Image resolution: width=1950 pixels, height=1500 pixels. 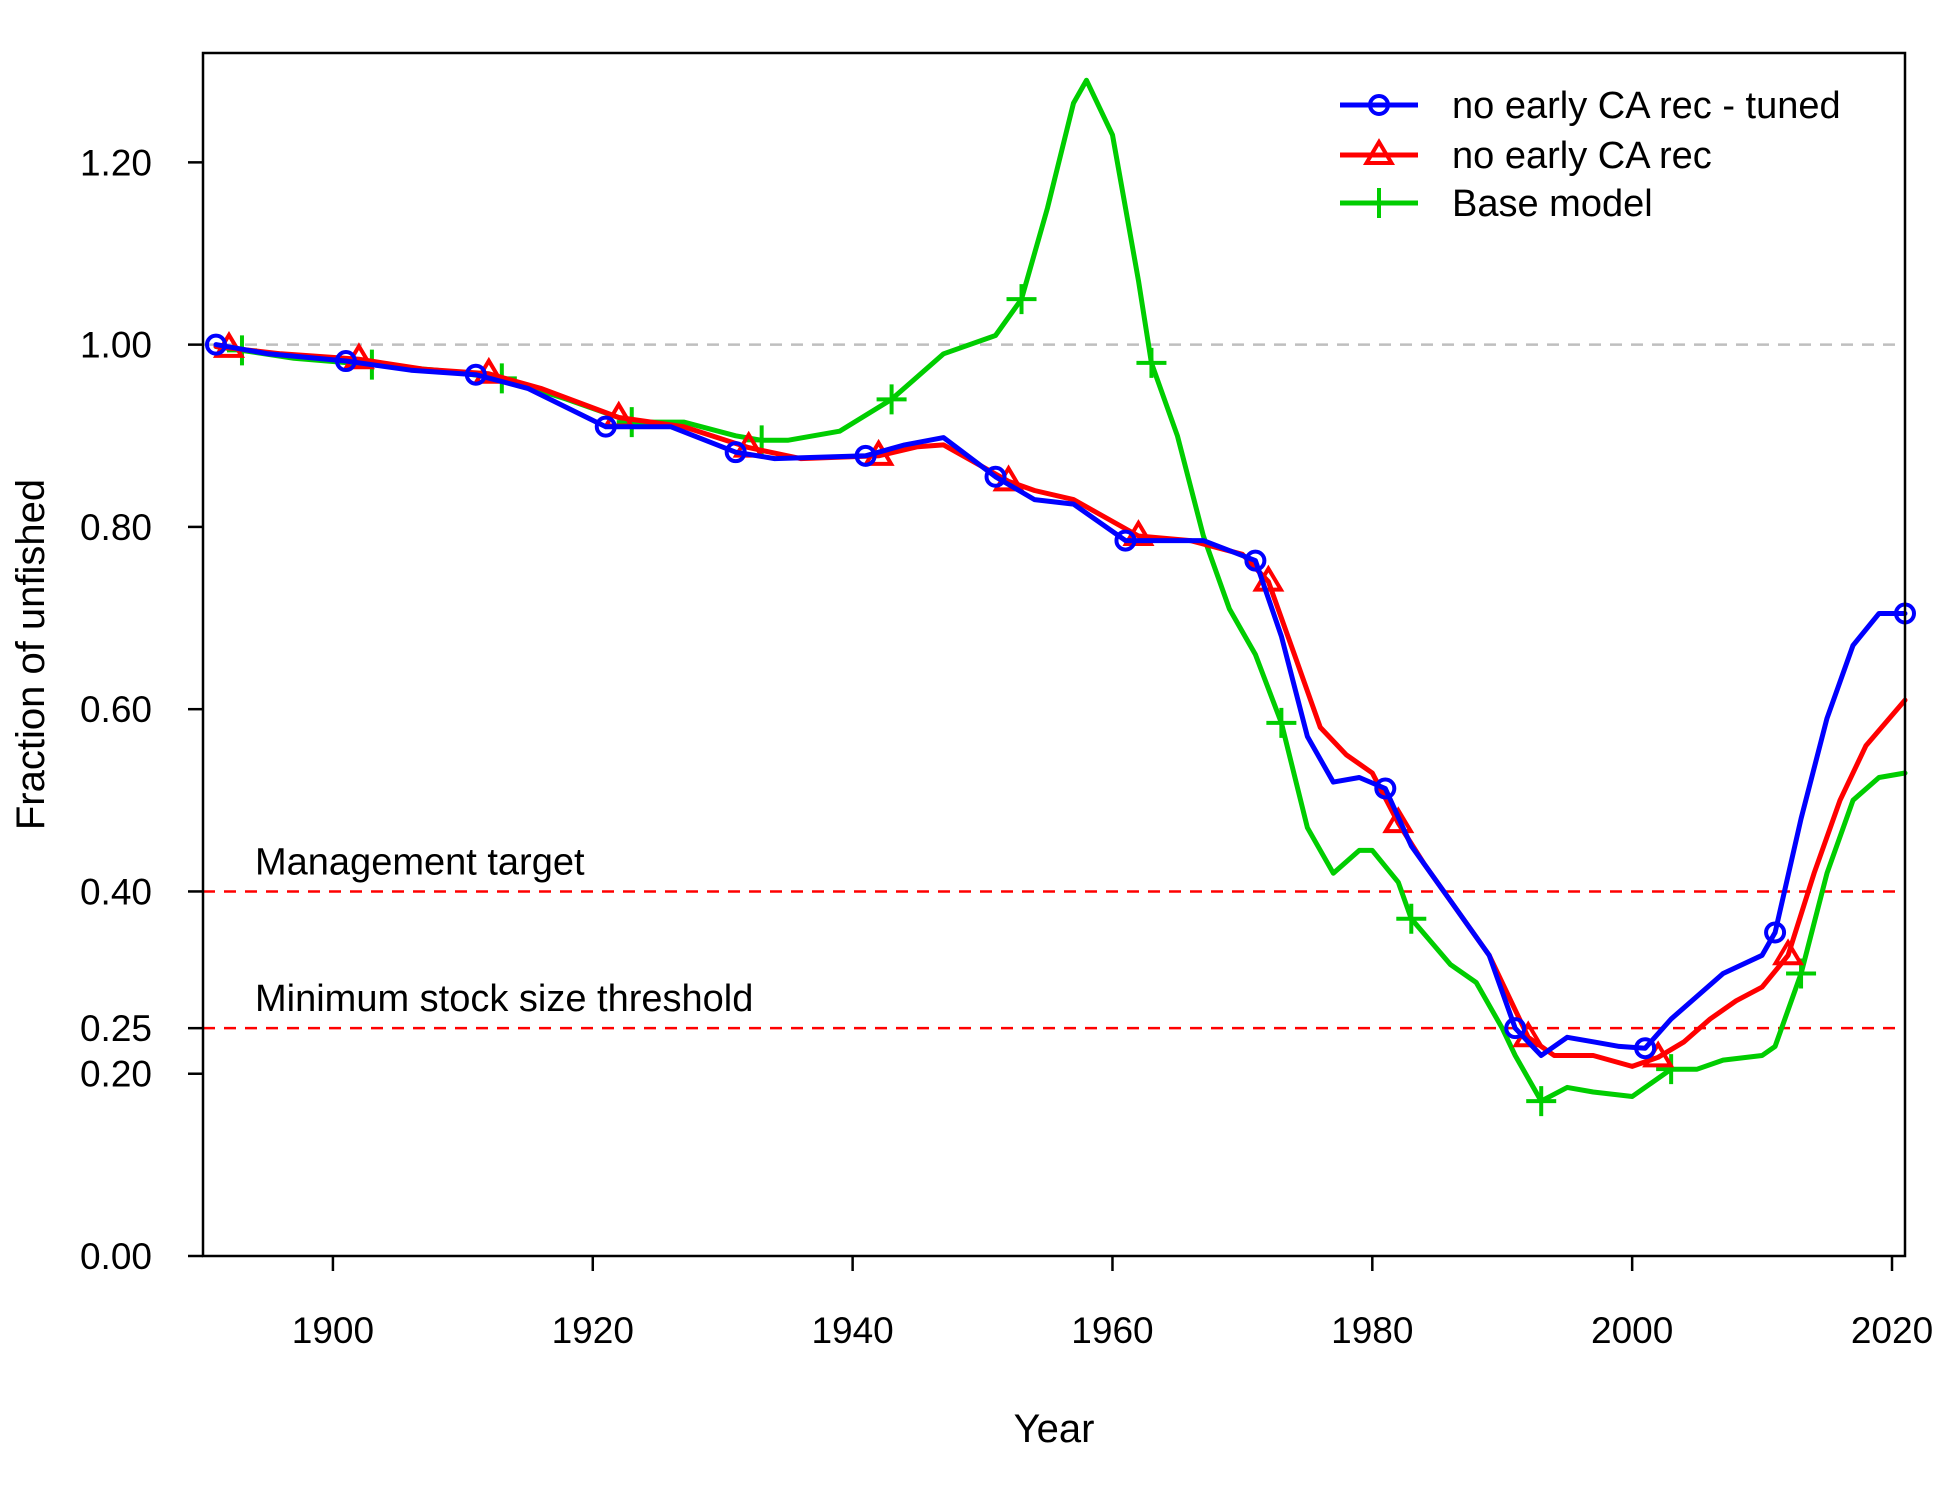 What do you see at coordinates (852, 1330) in the screenshot?
I see `x-tick-label: 1940` at bounding box center [852, 1330].